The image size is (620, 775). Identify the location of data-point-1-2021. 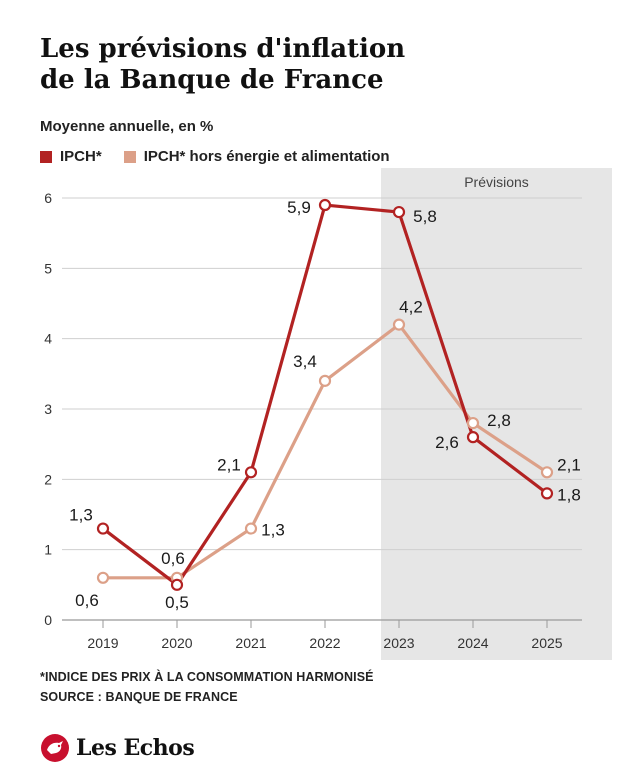
(251, 528).